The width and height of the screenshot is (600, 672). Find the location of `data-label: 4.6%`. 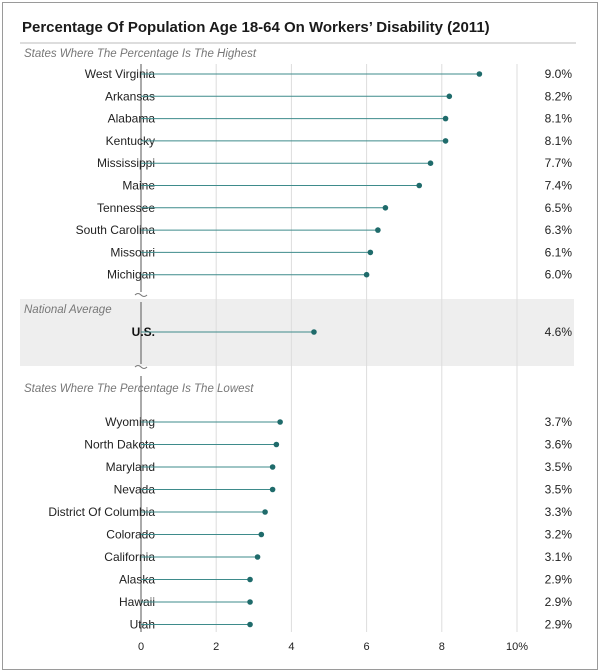

data-label: 4.6% is located at coordinates (559, 332).